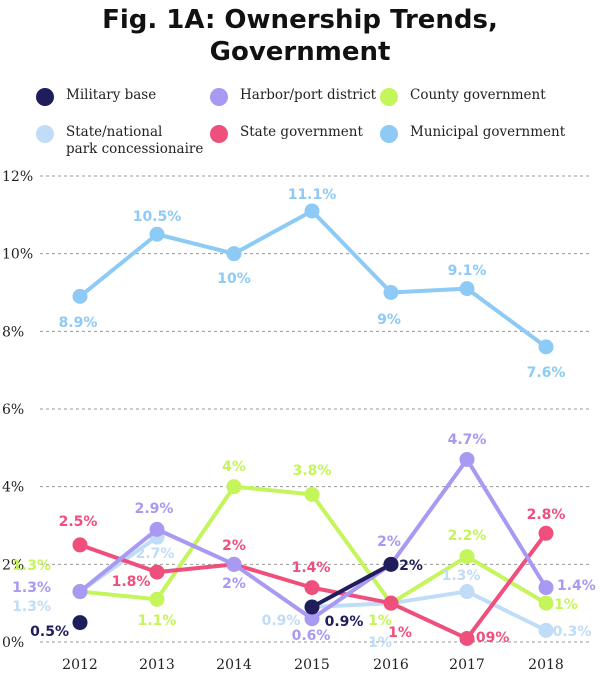 Image resolution: width=600 pixels, height=675 pixels. What do you see at coordinates (389, 97) in the screenshot?
I see `legend-swatch-county` at bounding box center [389, 97].